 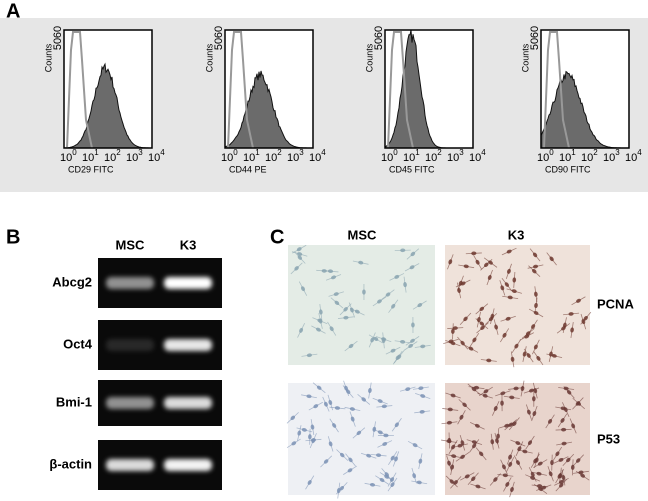 I want to click on sample-histogram, so click(x=108, y=105).